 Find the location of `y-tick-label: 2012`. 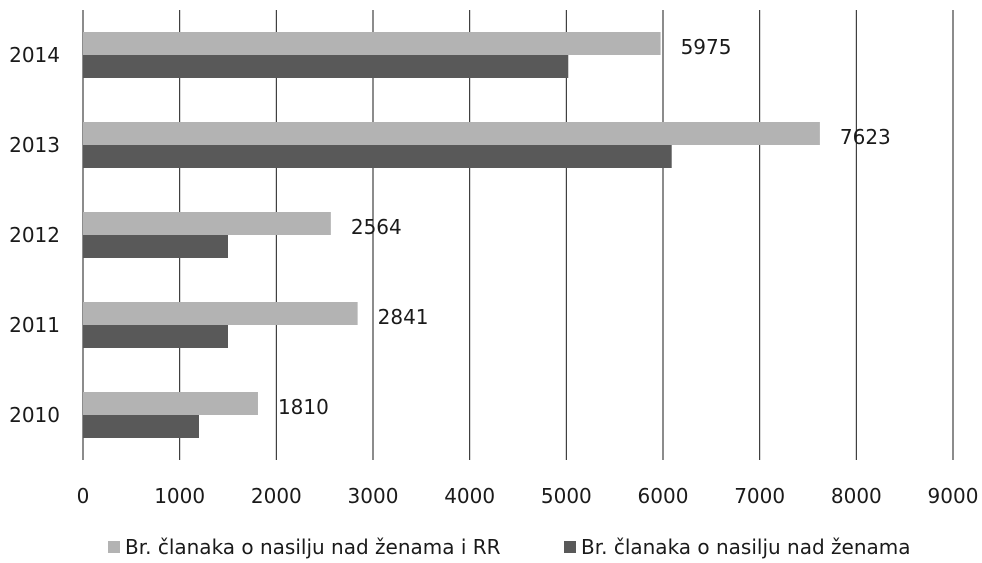

y-tick-label: 2012 is located at coordinates (34, 235).